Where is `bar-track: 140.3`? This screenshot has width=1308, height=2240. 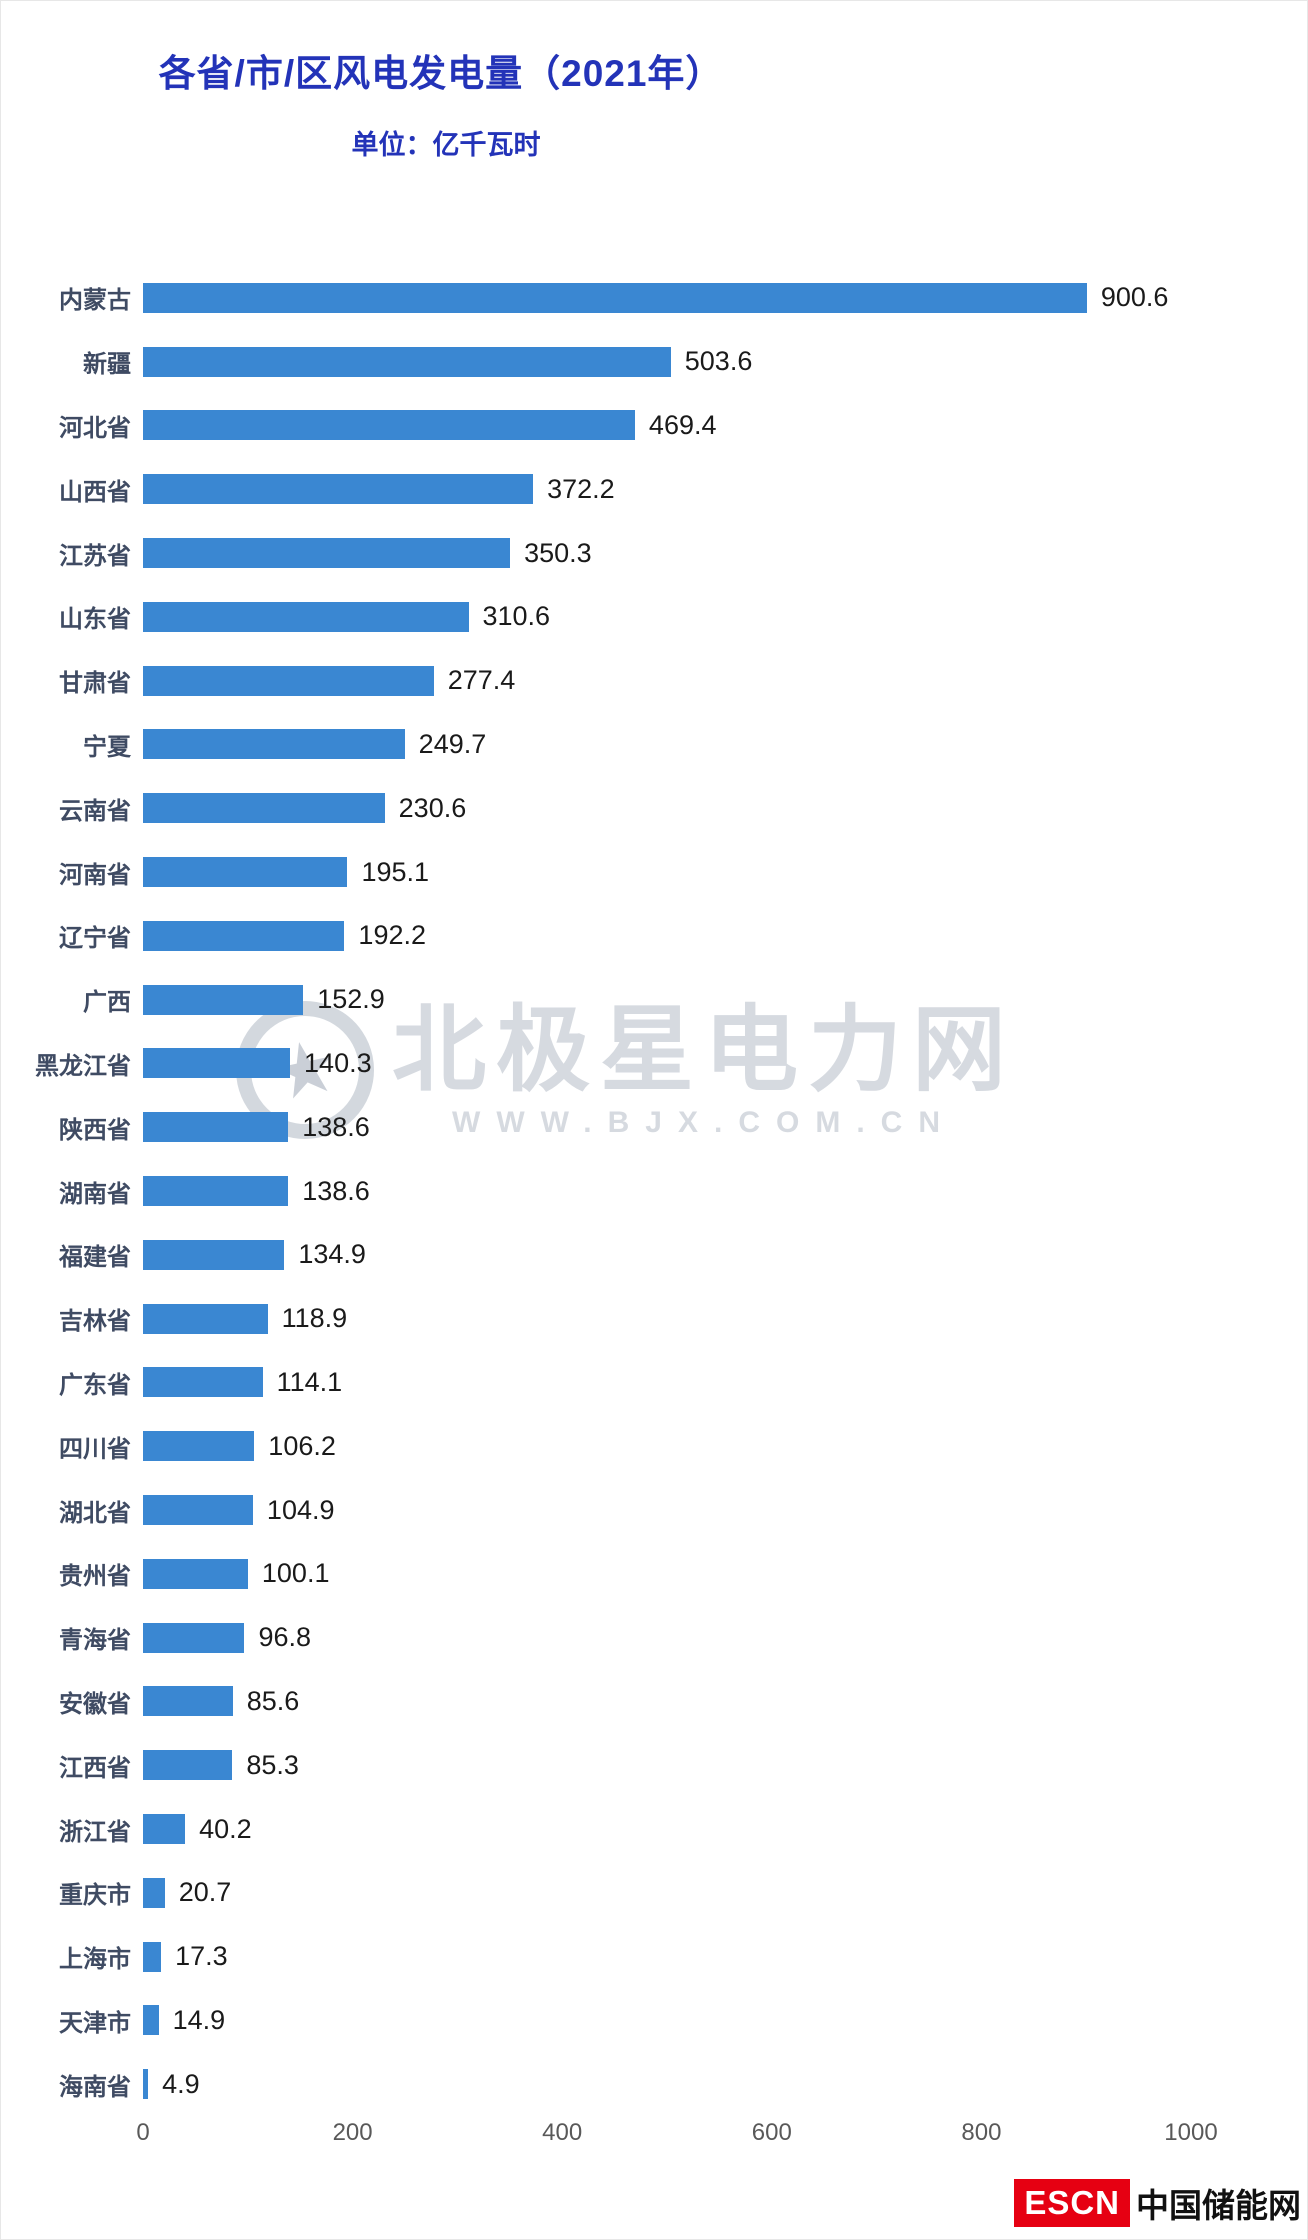 bar-track: 140.3 is located at coordinates (667, 1063).